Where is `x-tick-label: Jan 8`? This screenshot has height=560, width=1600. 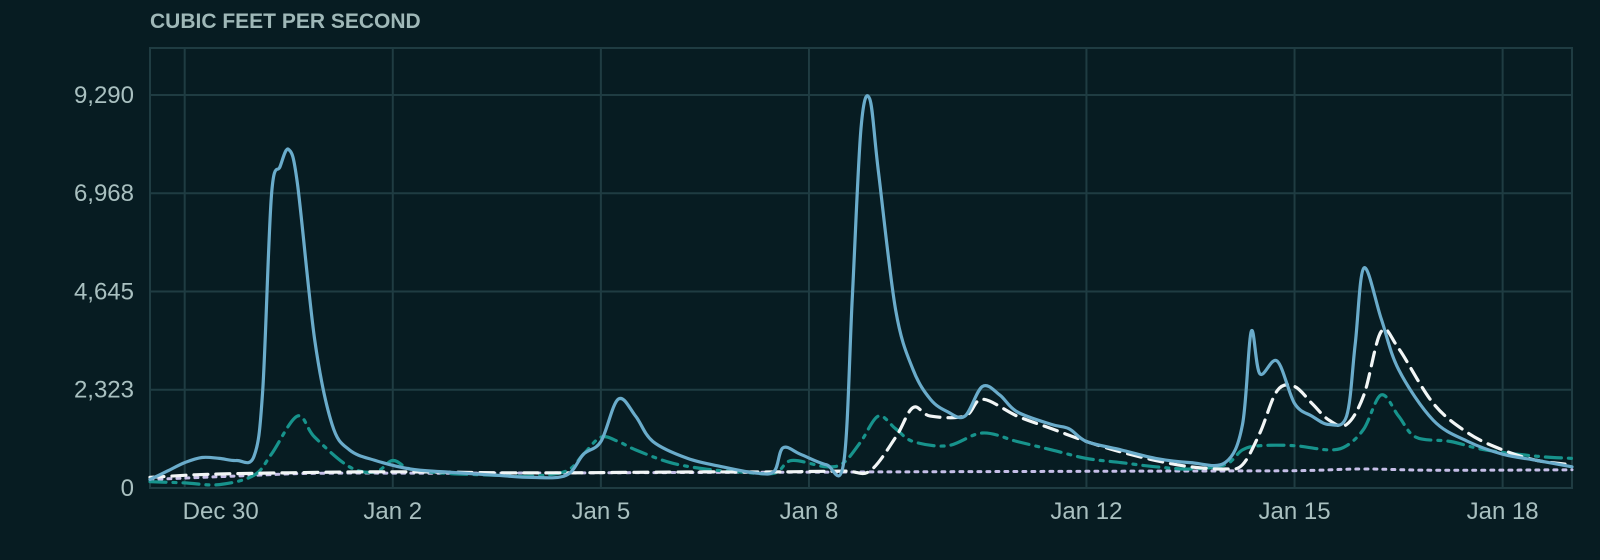
x-tick-label: Jan 8 is located at coordinates (809, 511).